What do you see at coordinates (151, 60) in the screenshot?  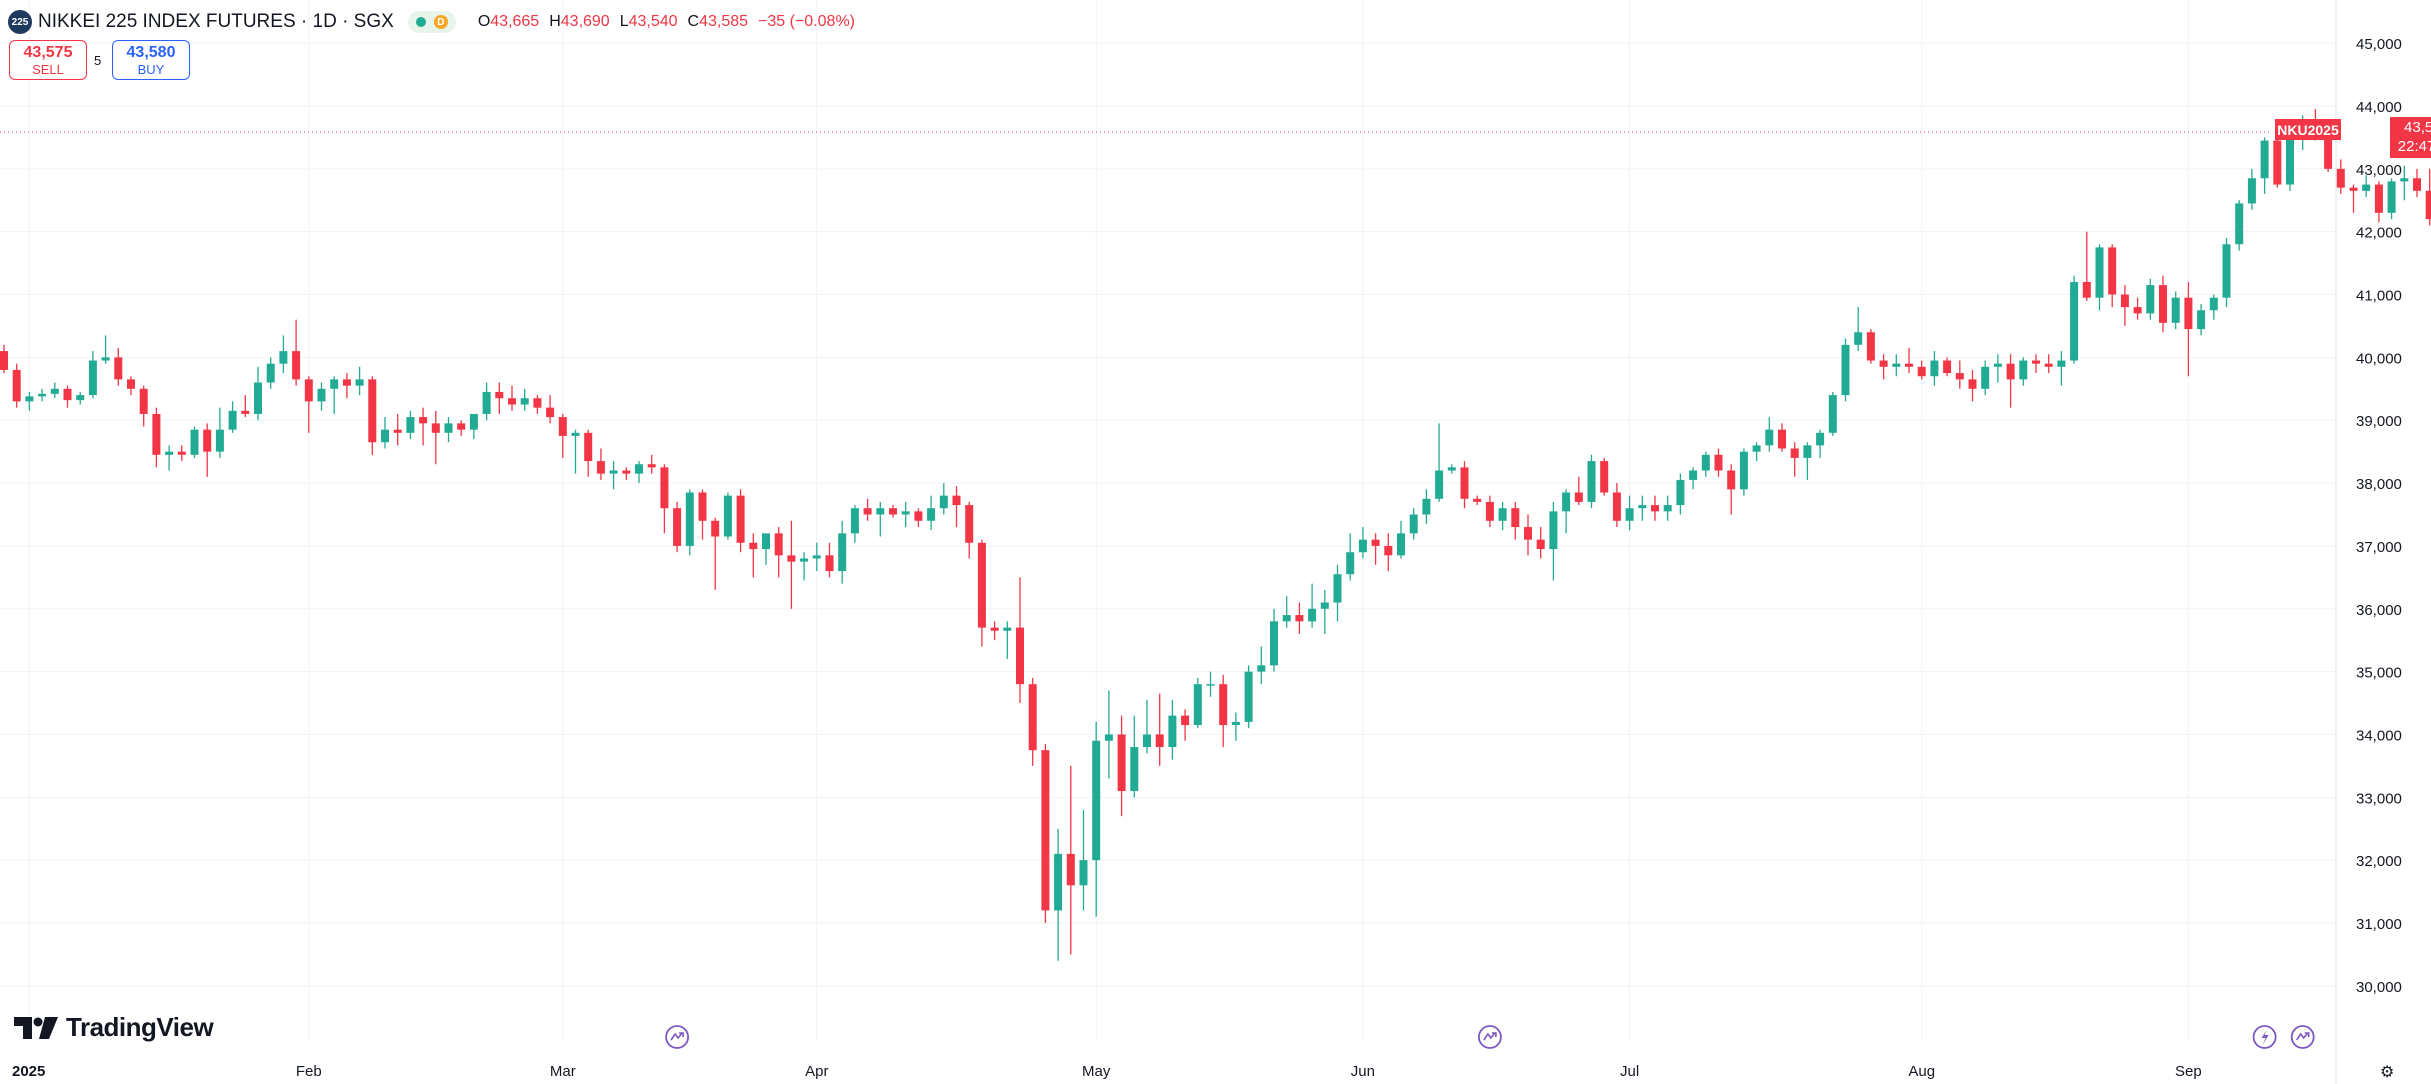 I see `buy-button: 43,580 BUY` at bounding box center [151, 60].